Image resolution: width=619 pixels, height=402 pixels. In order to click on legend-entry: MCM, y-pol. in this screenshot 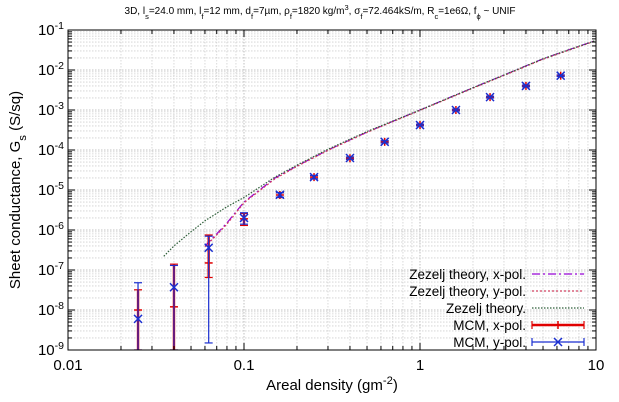, I will do `click(519, 342)`.